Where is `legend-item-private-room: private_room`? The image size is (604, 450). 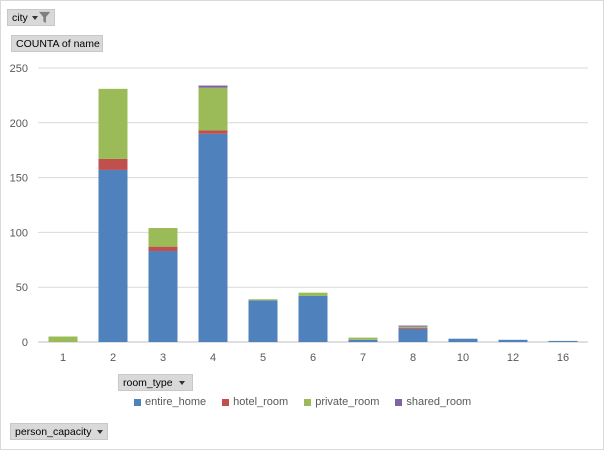 legend-item-private-room: private_room is located at coordinates (341, 402).